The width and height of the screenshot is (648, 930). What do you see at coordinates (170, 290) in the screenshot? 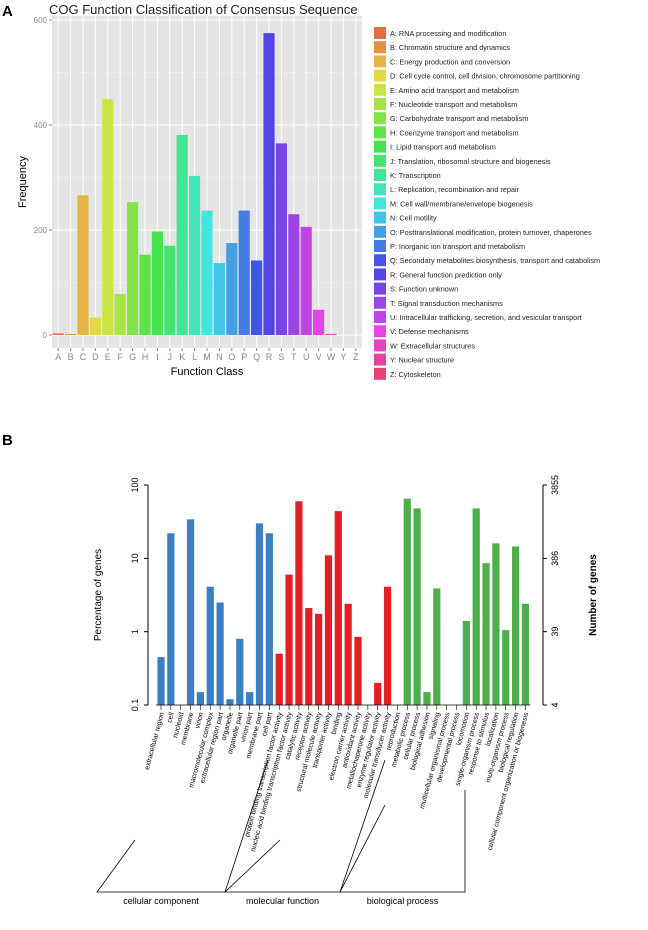
I see `bar-J` at bounding box center [170, 290].